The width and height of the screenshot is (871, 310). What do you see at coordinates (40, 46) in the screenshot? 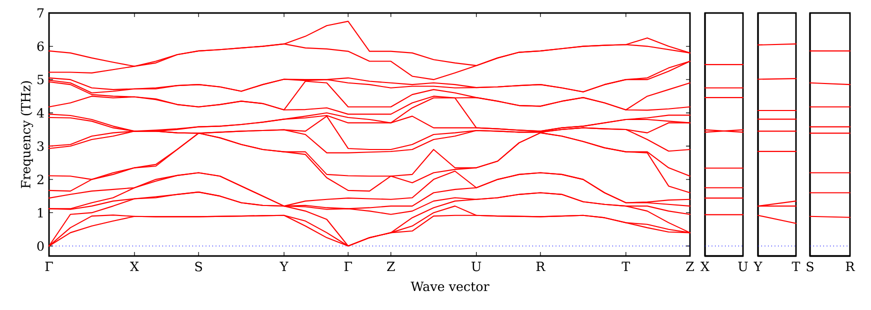
I see `y-tick-label: 6` at bounding box center [40, 46].